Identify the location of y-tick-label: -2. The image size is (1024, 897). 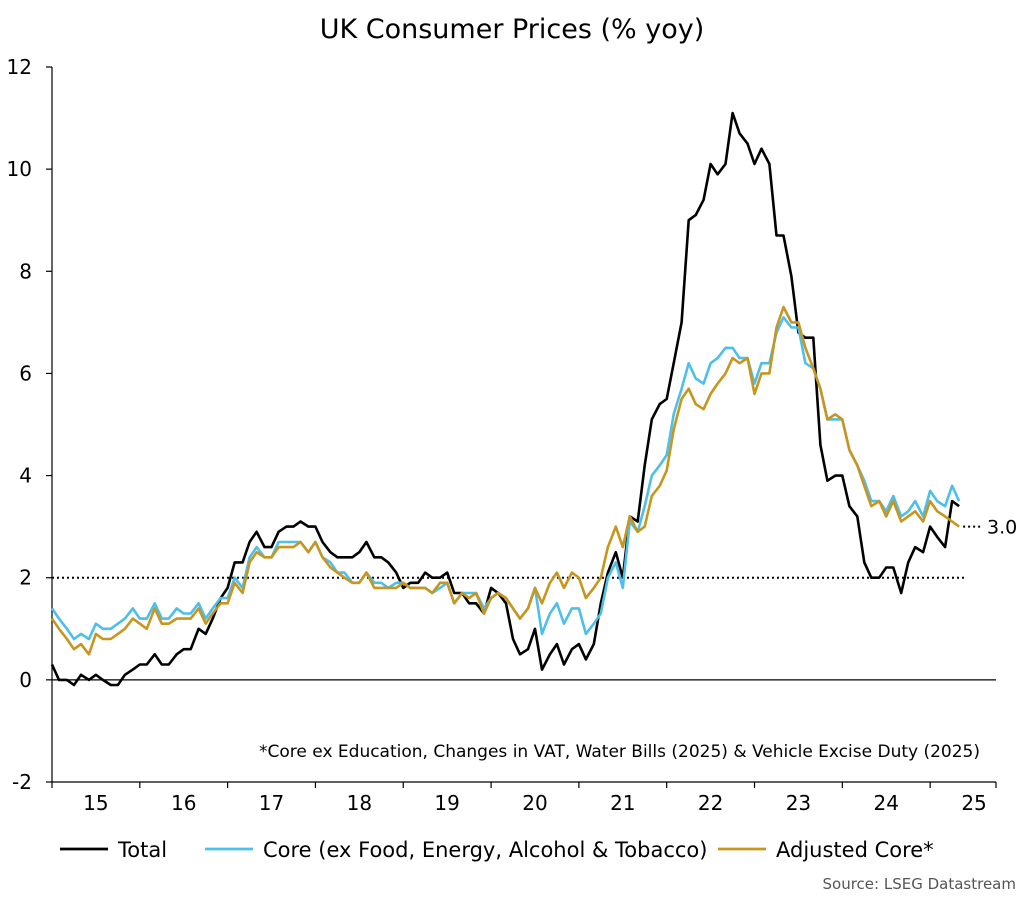
(22, 782).